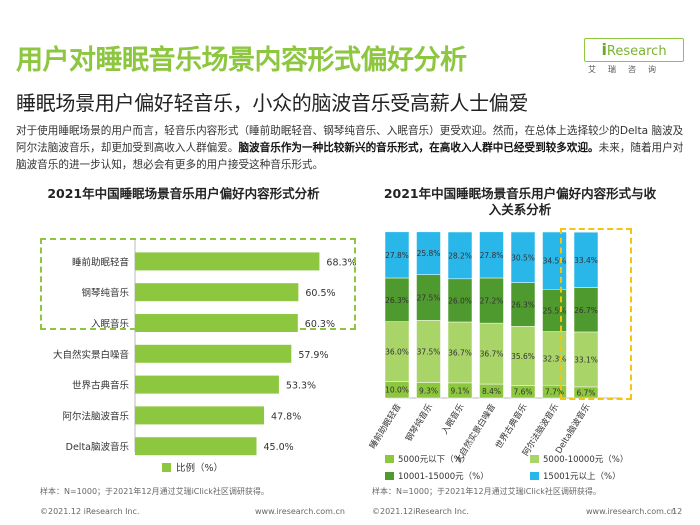  I want to click on right-category-label: 世界古典音乐, so click(511, 426).